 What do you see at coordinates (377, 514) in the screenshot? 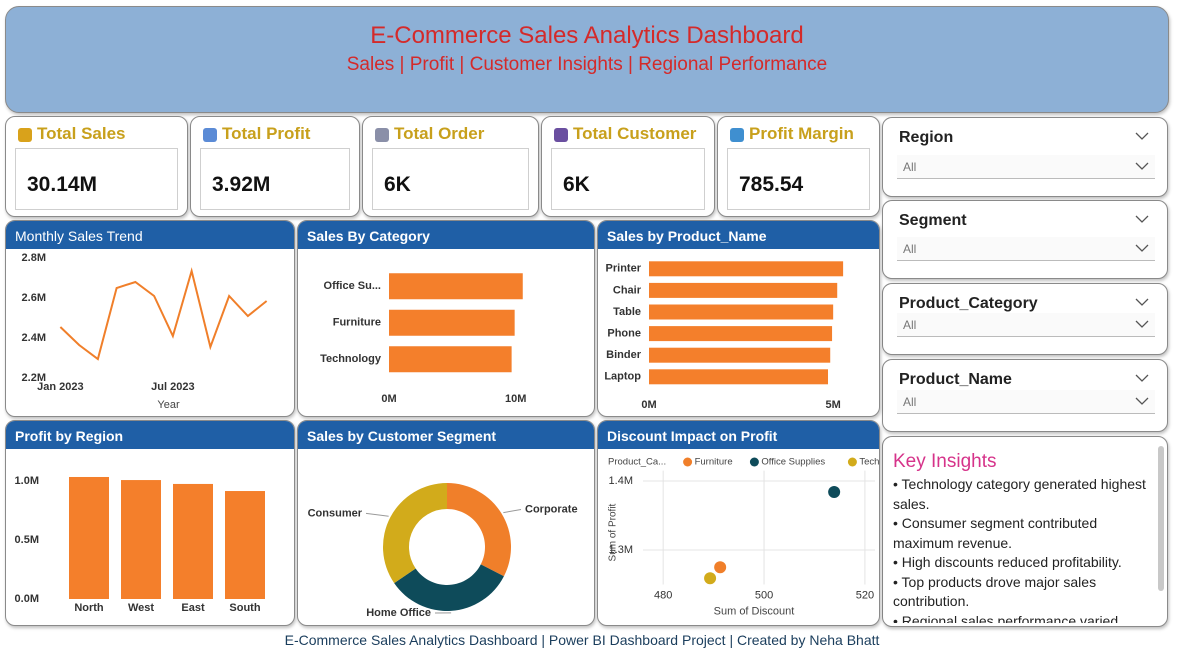
I see `leader-line` at bounding box center [377, 514].